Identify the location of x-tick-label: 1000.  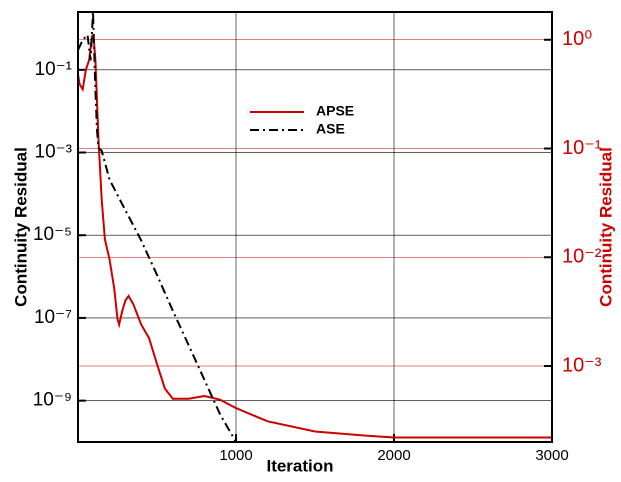
(235, 455).